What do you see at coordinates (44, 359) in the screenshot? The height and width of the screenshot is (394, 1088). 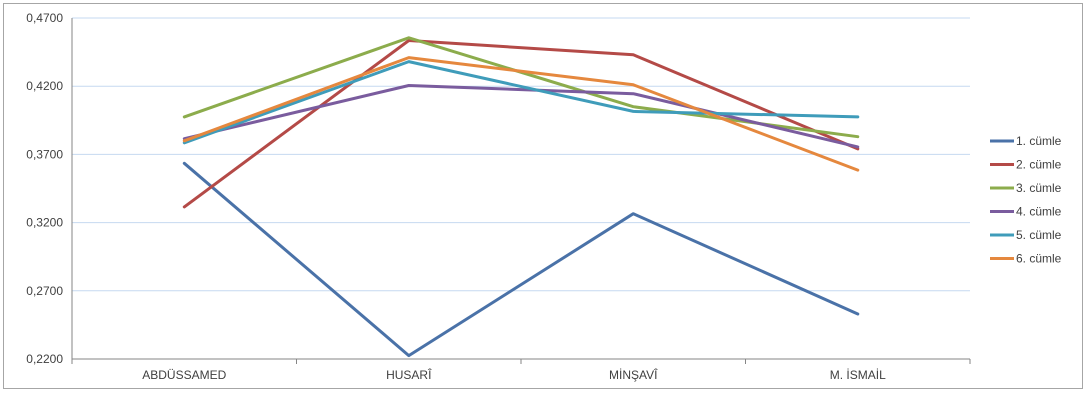 I see `y-tick-label: 0,2200` at bounding box center [44, 359].